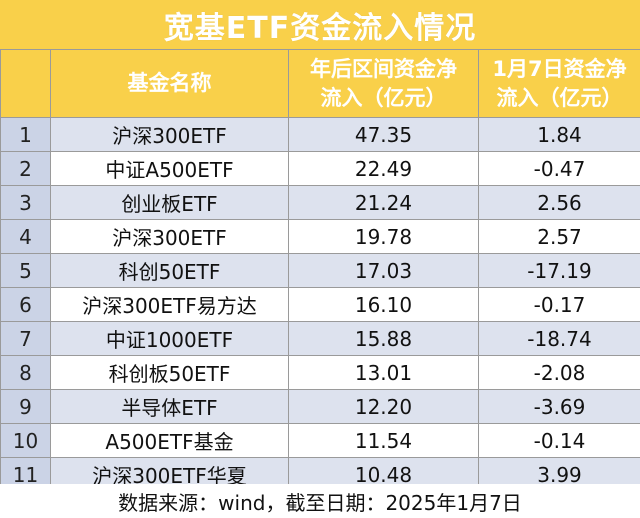 The image size is (640, 518). I want to click on table-row: 9 半导体ETF 12.20 -3.69, so click(320, 406).